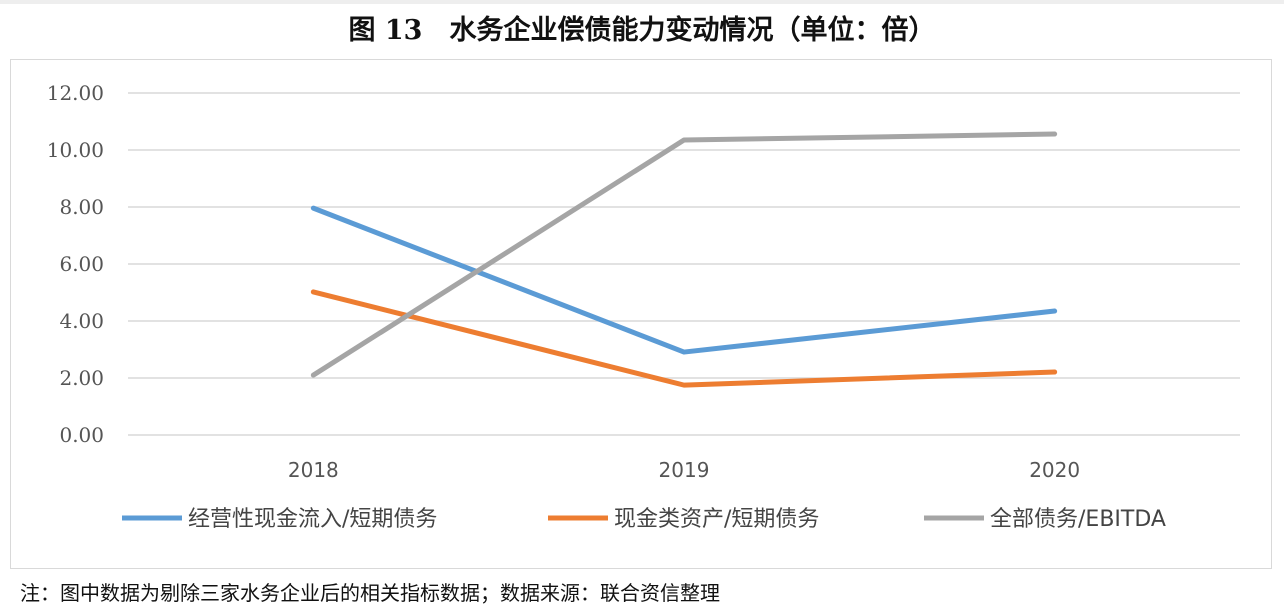  I want to click on y-tick-label: 6.00, so click(81, 264).